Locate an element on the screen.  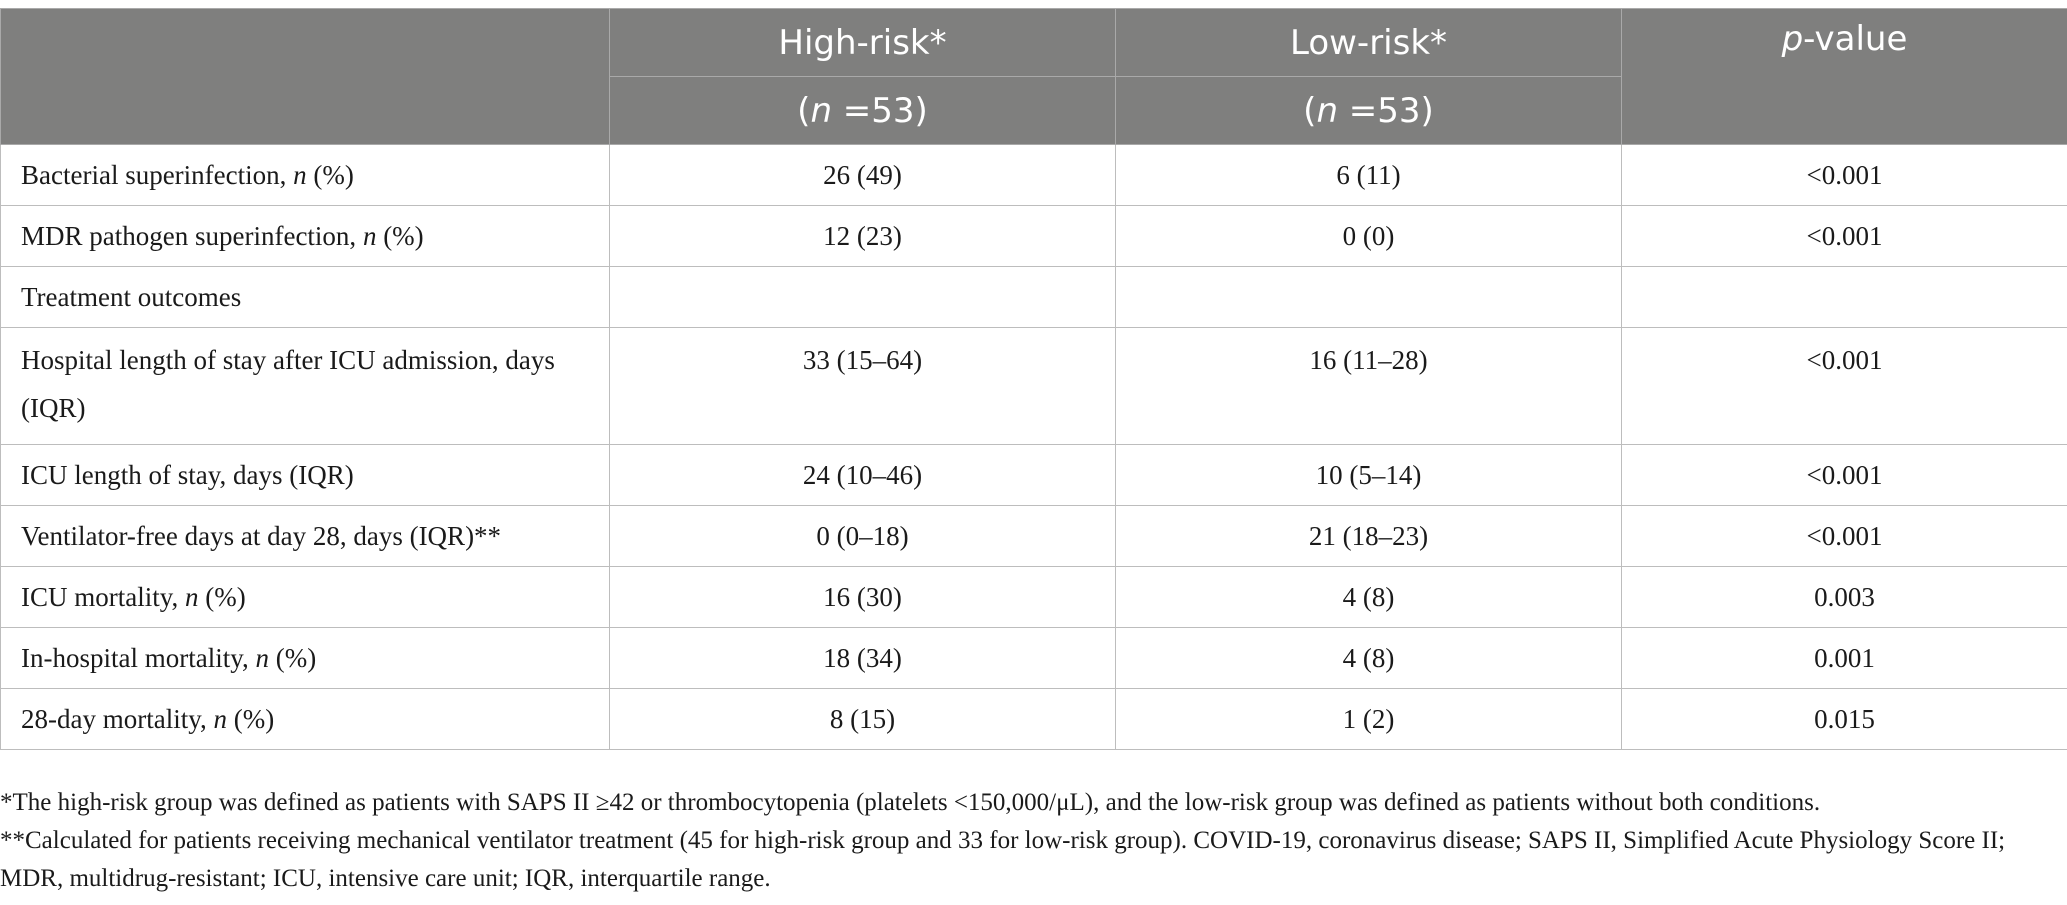
header-low-risk: Low-risk* is located at coordinates (1368, 42).